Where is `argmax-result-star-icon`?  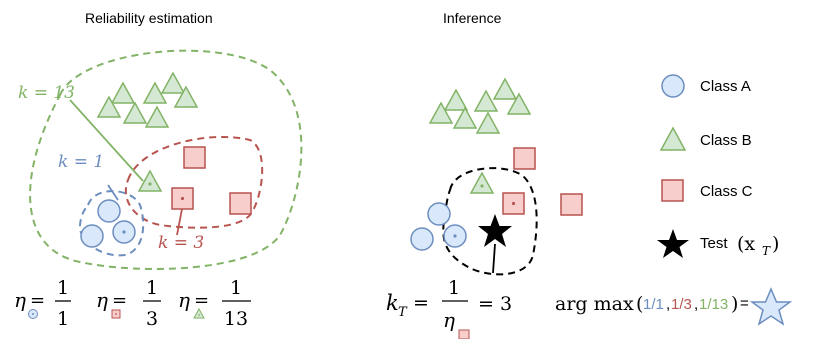
argmax-result-star-icon is located at coordinates (771, 306).